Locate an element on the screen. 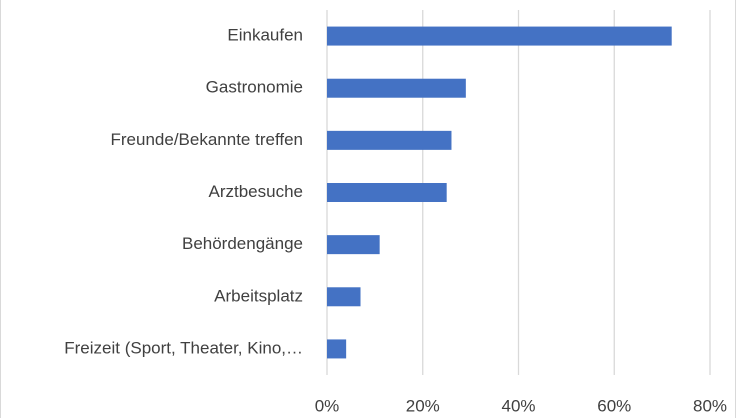 This screenshot has height=418, width=736. y-tick-label: Arbeitsplatz is located at coordinates (258, 295).